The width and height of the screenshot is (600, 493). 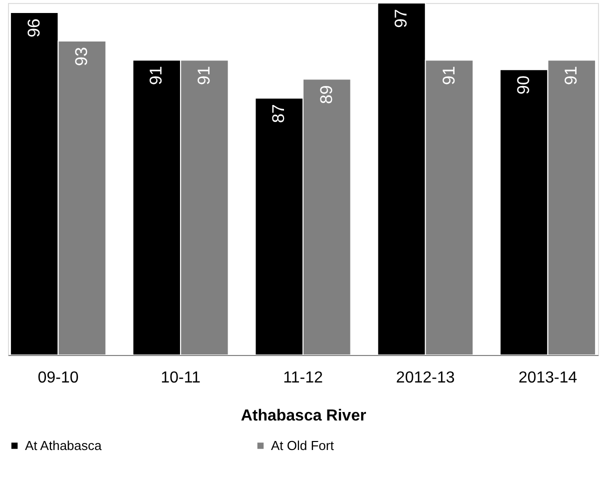 What do you see at coordinates (425, 378) in the screenshot?
I see `x-tick-label: 2012-13` at bounding box center [425, 378].